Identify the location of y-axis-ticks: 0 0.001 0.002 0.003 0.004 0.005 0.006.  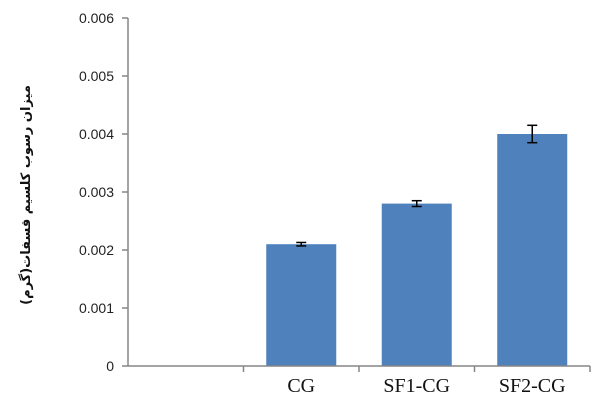
(103, 192).